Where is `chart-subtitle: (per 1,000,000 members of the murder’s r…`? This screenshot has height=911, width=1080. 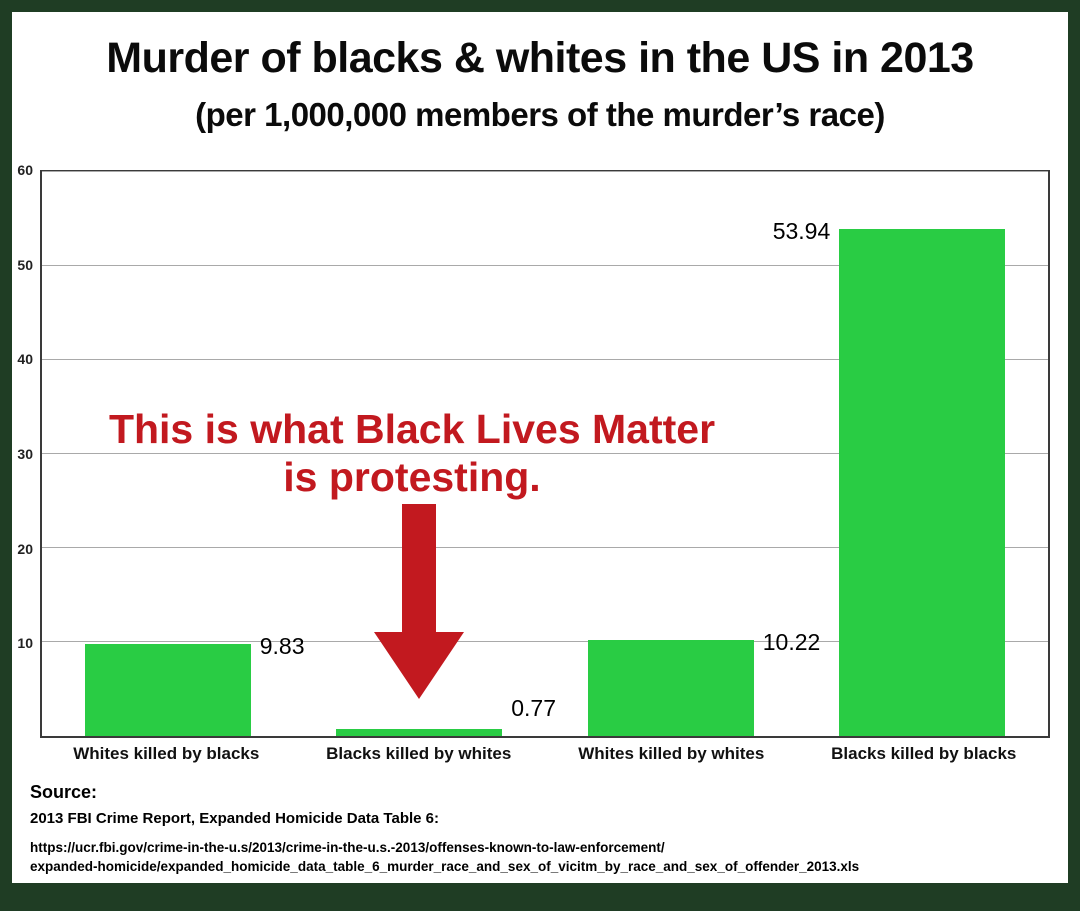
chart-subtitle: (per 1,000,000 members of the murder’s r… is located at coordinates (540, 114).